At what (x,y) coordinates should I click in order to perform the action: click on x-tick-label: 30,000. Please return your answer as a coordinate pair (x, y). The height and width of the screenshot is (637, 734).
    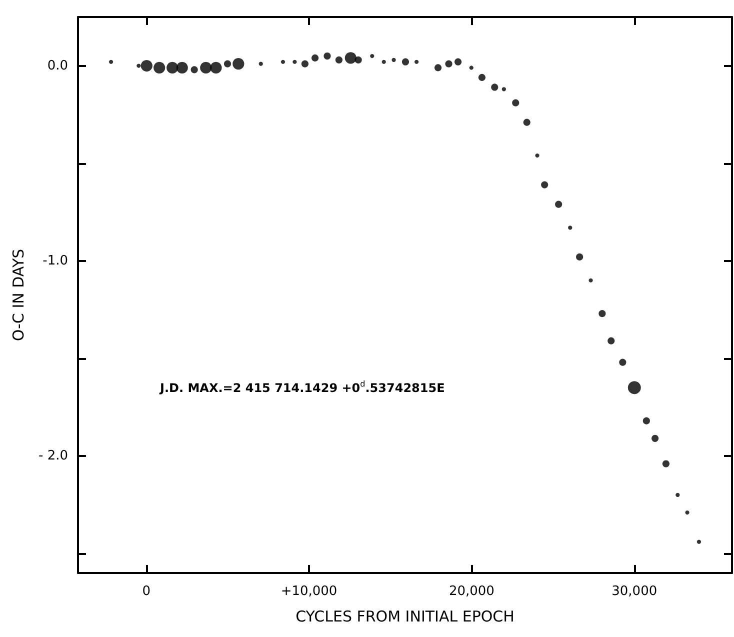
    Looking at the image, I should click on (635, 591).